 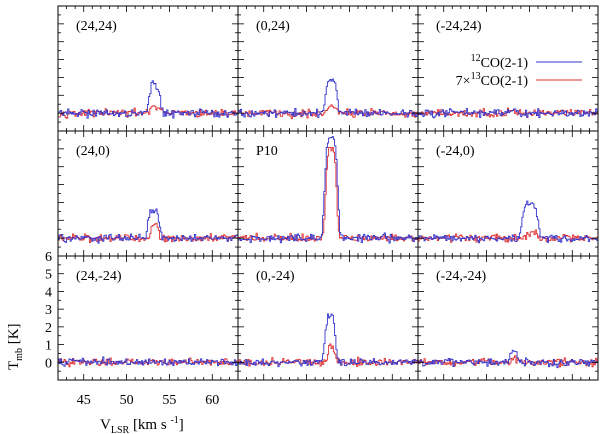 What do you see at coordinates (48, 275) in the screenshot?
I see `y-tick-label: 5` at bounding box center [48, 275].